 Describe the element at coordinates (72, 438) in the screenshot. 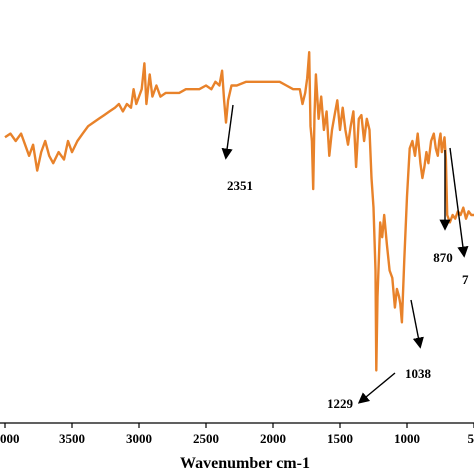

I see `x-tick-label-1: 3500` at that location.